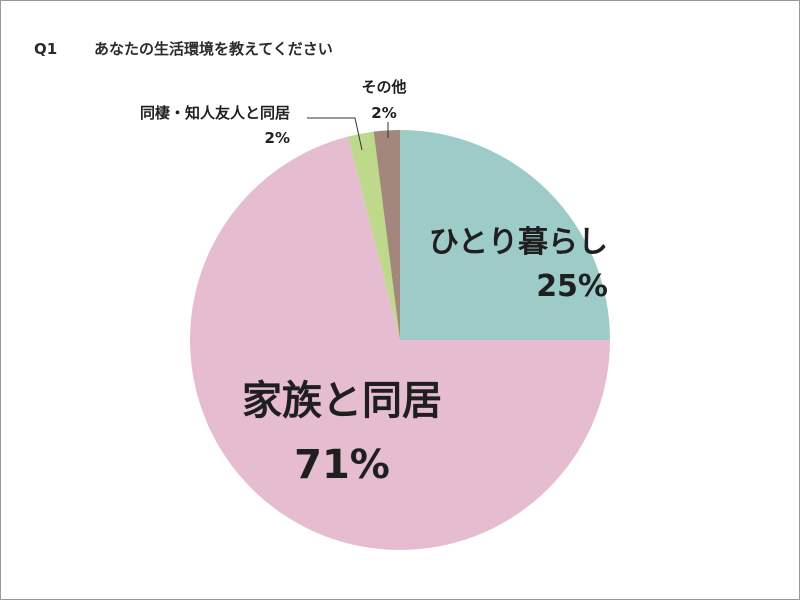 The height and width of the screenshot is (600, 800). What do you see at coordinates (46, 49) in the screenshot?
I see `question-number: Q1` at bounding box center [46, 49].